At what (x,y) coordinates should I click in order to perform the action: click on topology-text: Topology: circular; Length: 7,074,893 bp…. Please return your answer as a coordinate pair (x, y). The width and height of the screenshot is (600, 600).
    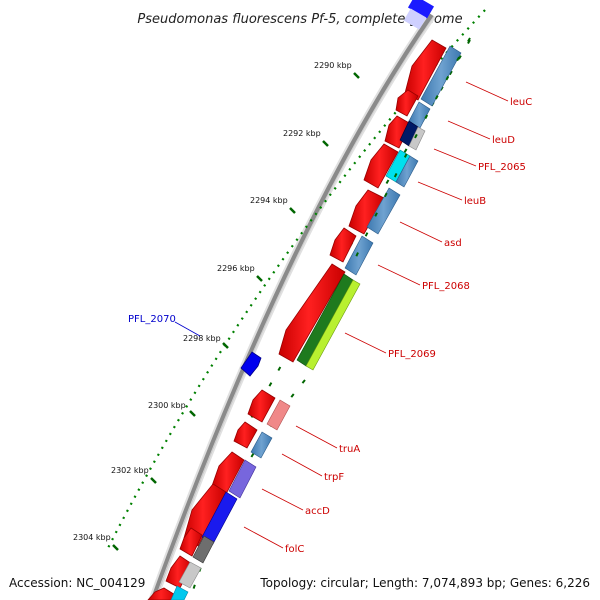
    Looking at the image, I should click on (425, 583).